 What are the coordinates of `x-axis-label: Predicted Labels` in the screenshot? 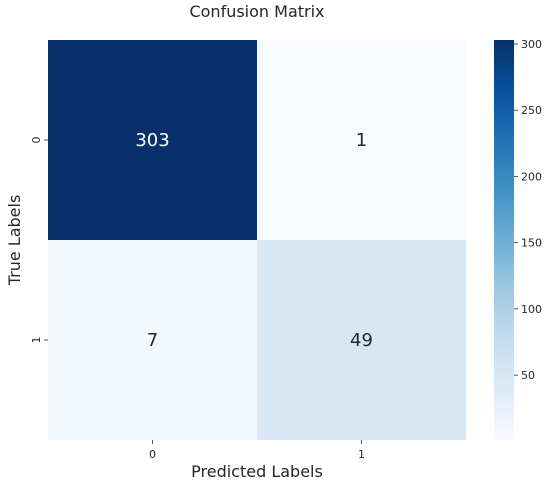 It's located at (257, 471).